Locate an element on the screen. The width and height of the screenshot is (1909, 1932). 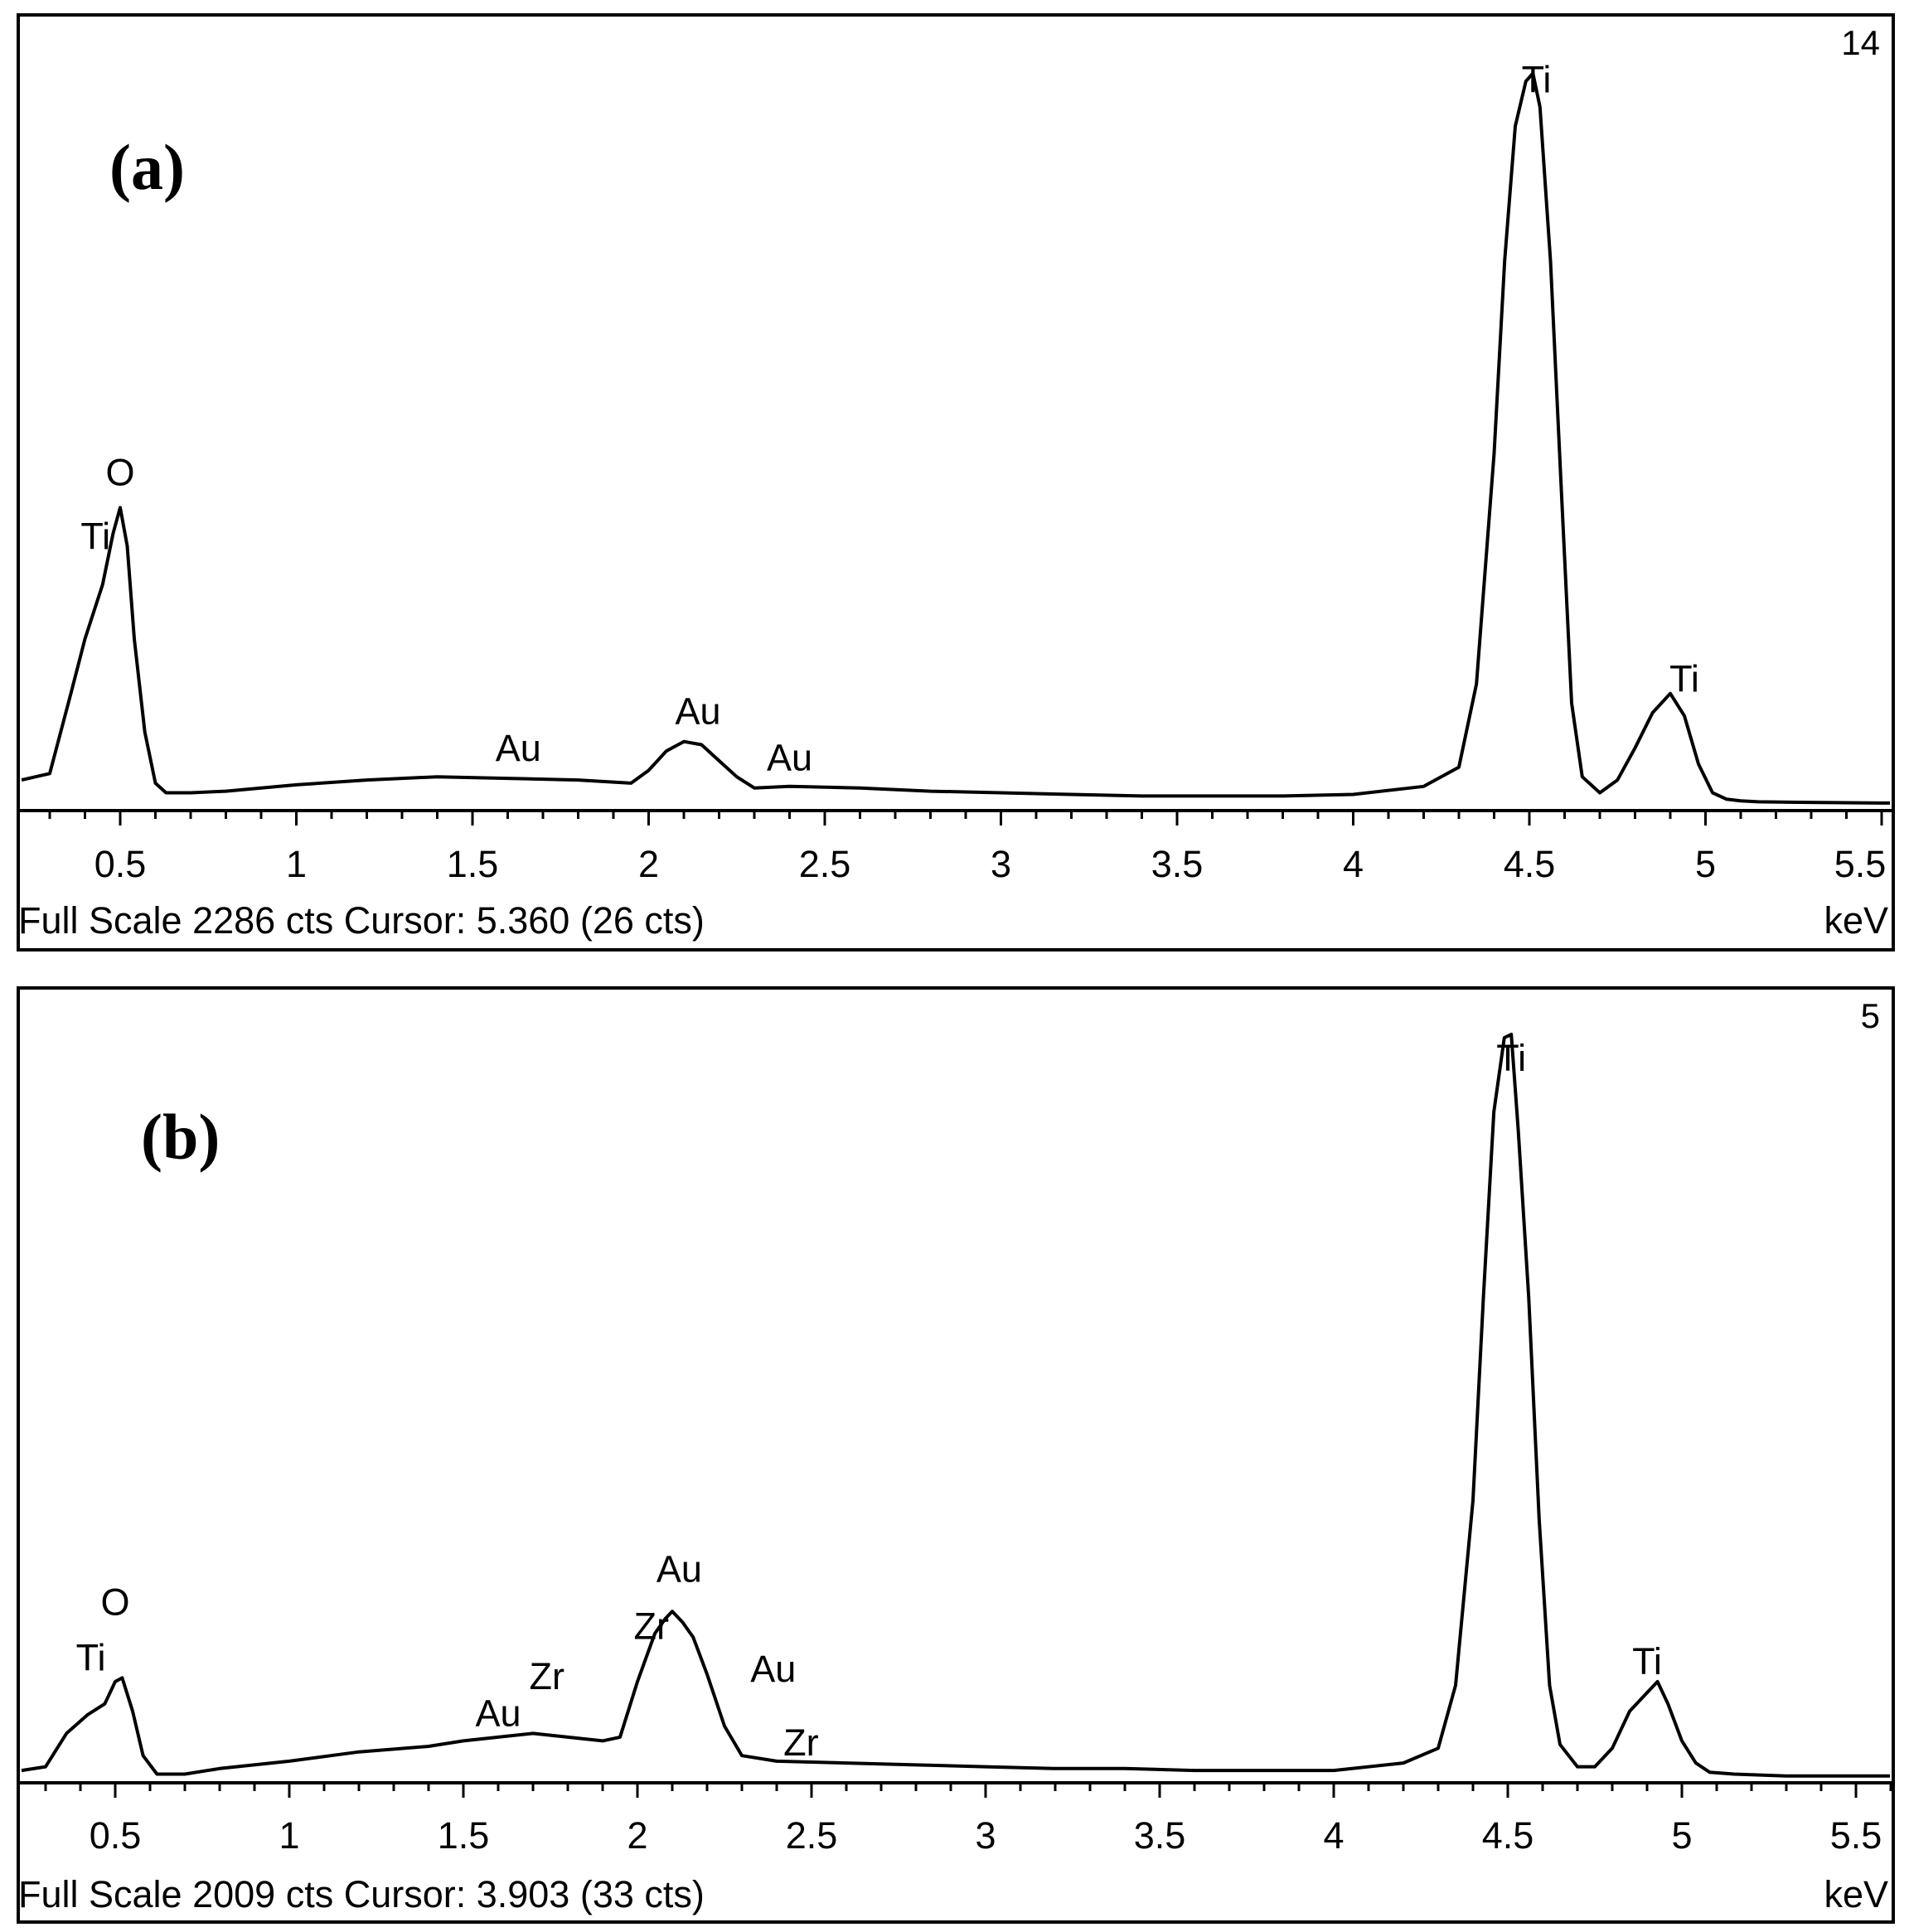
panel-a-tick-marks is located at coordinates (965, 818).